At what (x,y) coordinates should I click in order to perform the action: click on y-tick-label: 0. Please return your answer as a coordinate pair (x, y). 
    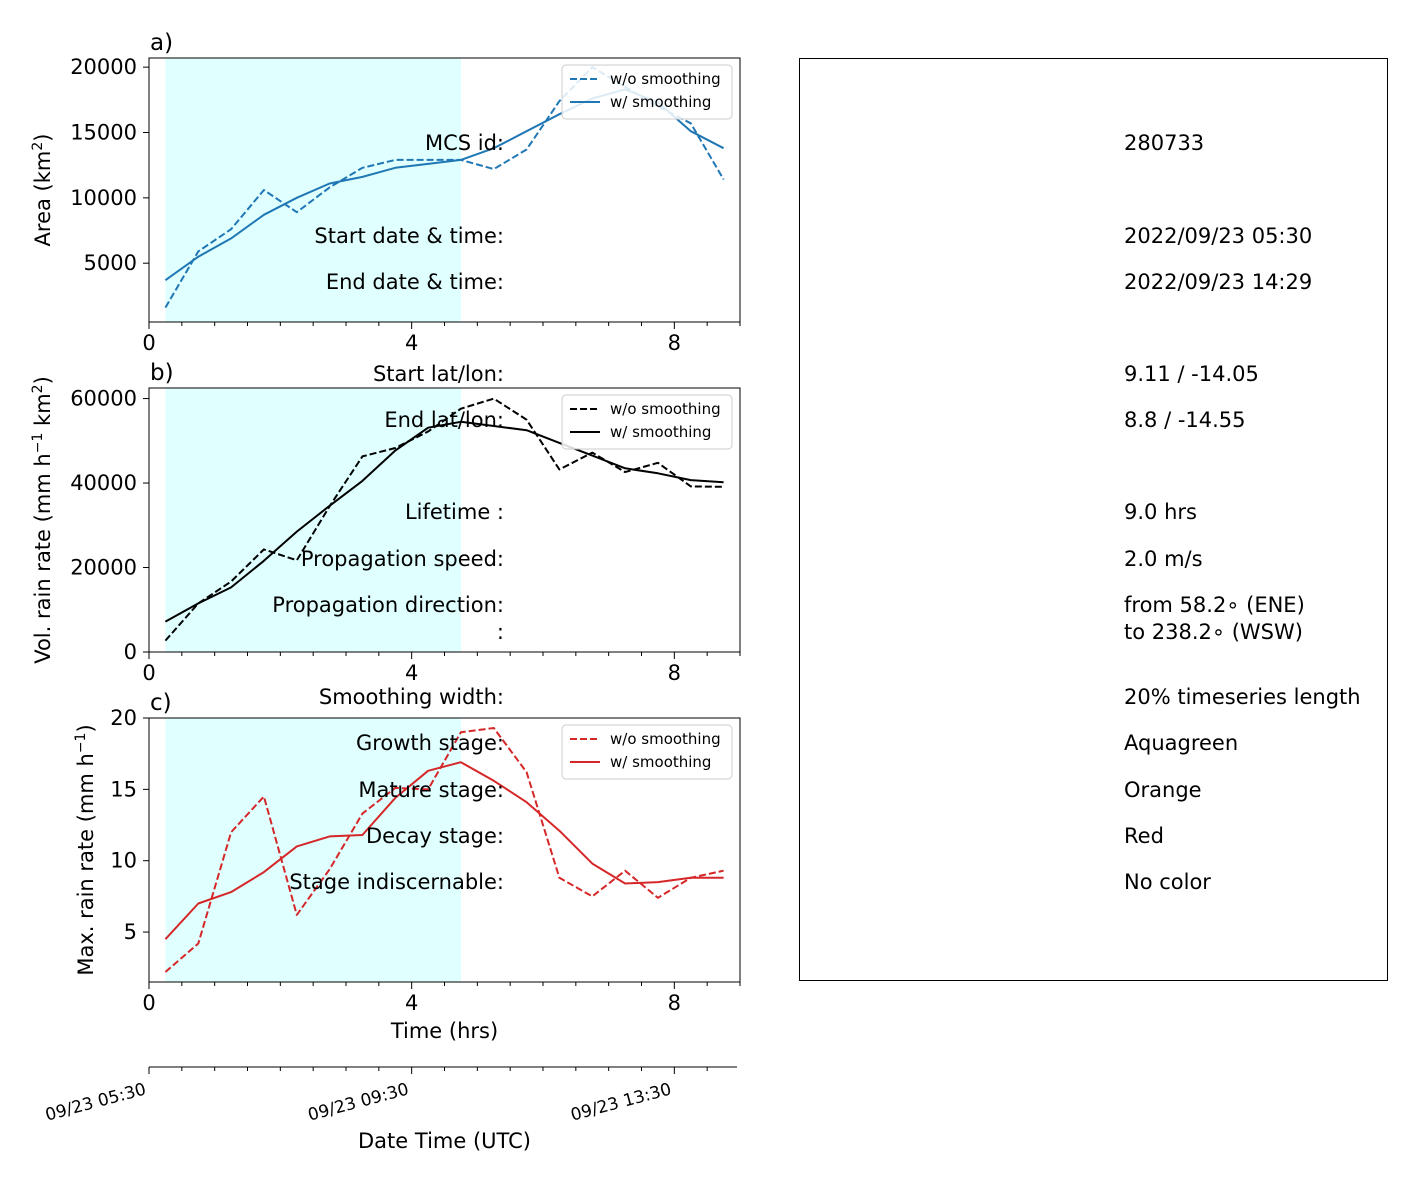
    Looking at the image, I should click on (130, 652).